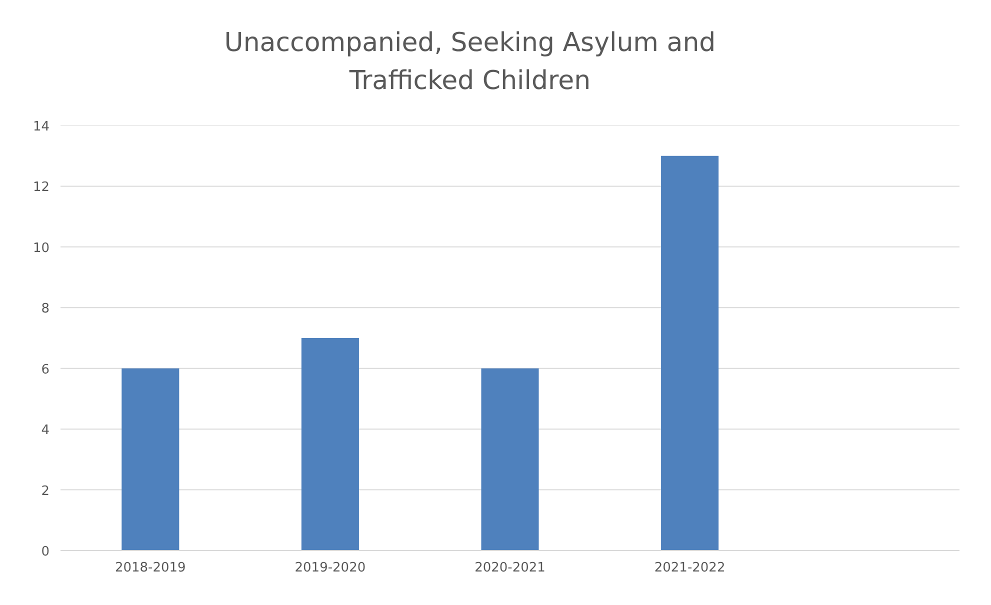 Image resolution: width=991 pixels, height=605 pixels. Describe the element at coordinates (45, 430) in the screenshot. I see `y-tick-label: 4` at that location.